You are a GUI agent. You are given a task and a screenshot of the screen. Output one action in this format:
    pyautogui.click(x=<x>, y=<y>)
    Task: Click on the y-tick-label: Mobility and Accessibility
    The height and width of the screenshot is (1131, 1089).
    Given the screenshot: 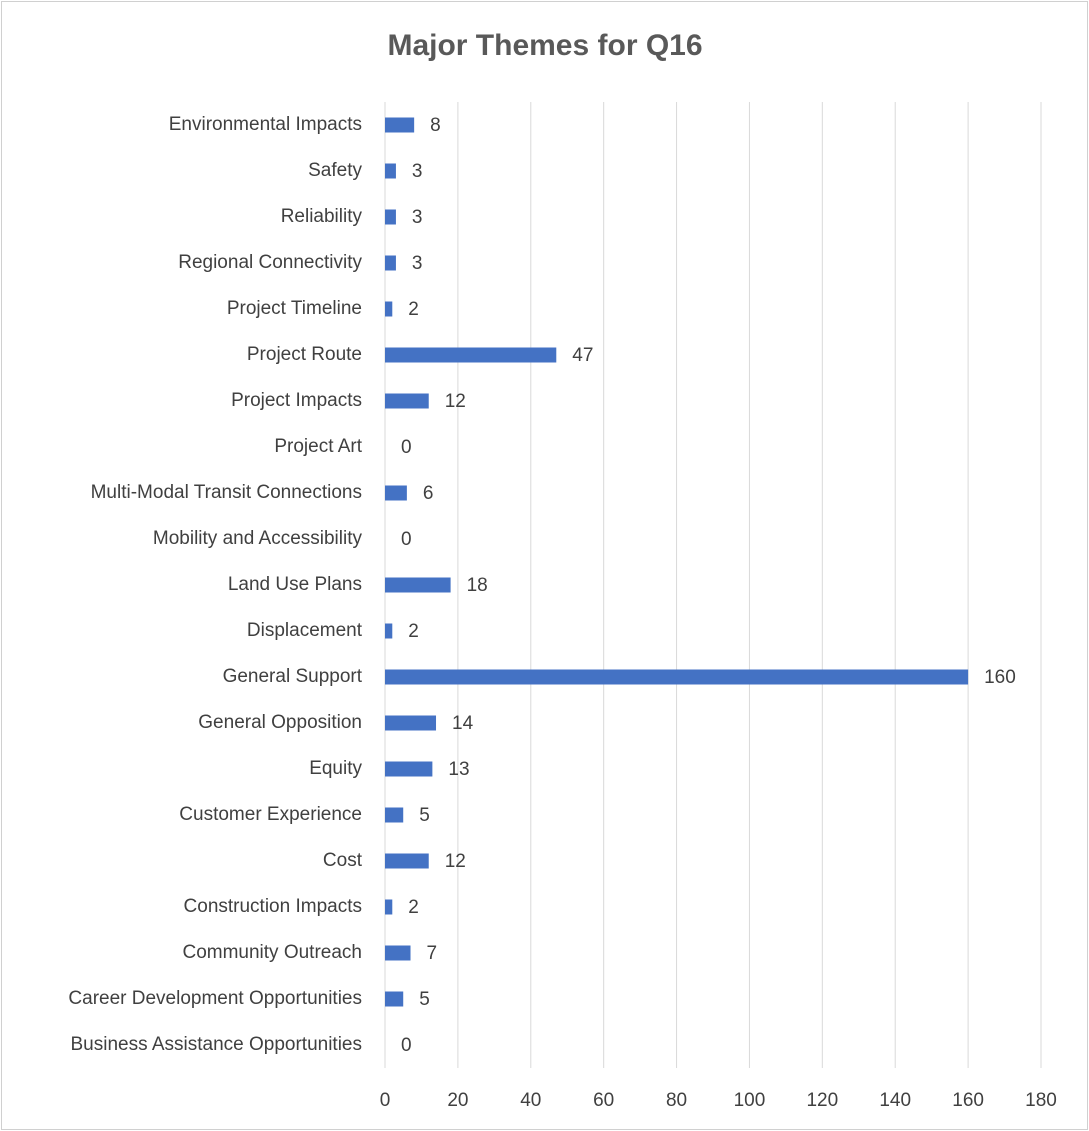 What is the action you would take?
    pyautogui.click(x=258, y=538)
    